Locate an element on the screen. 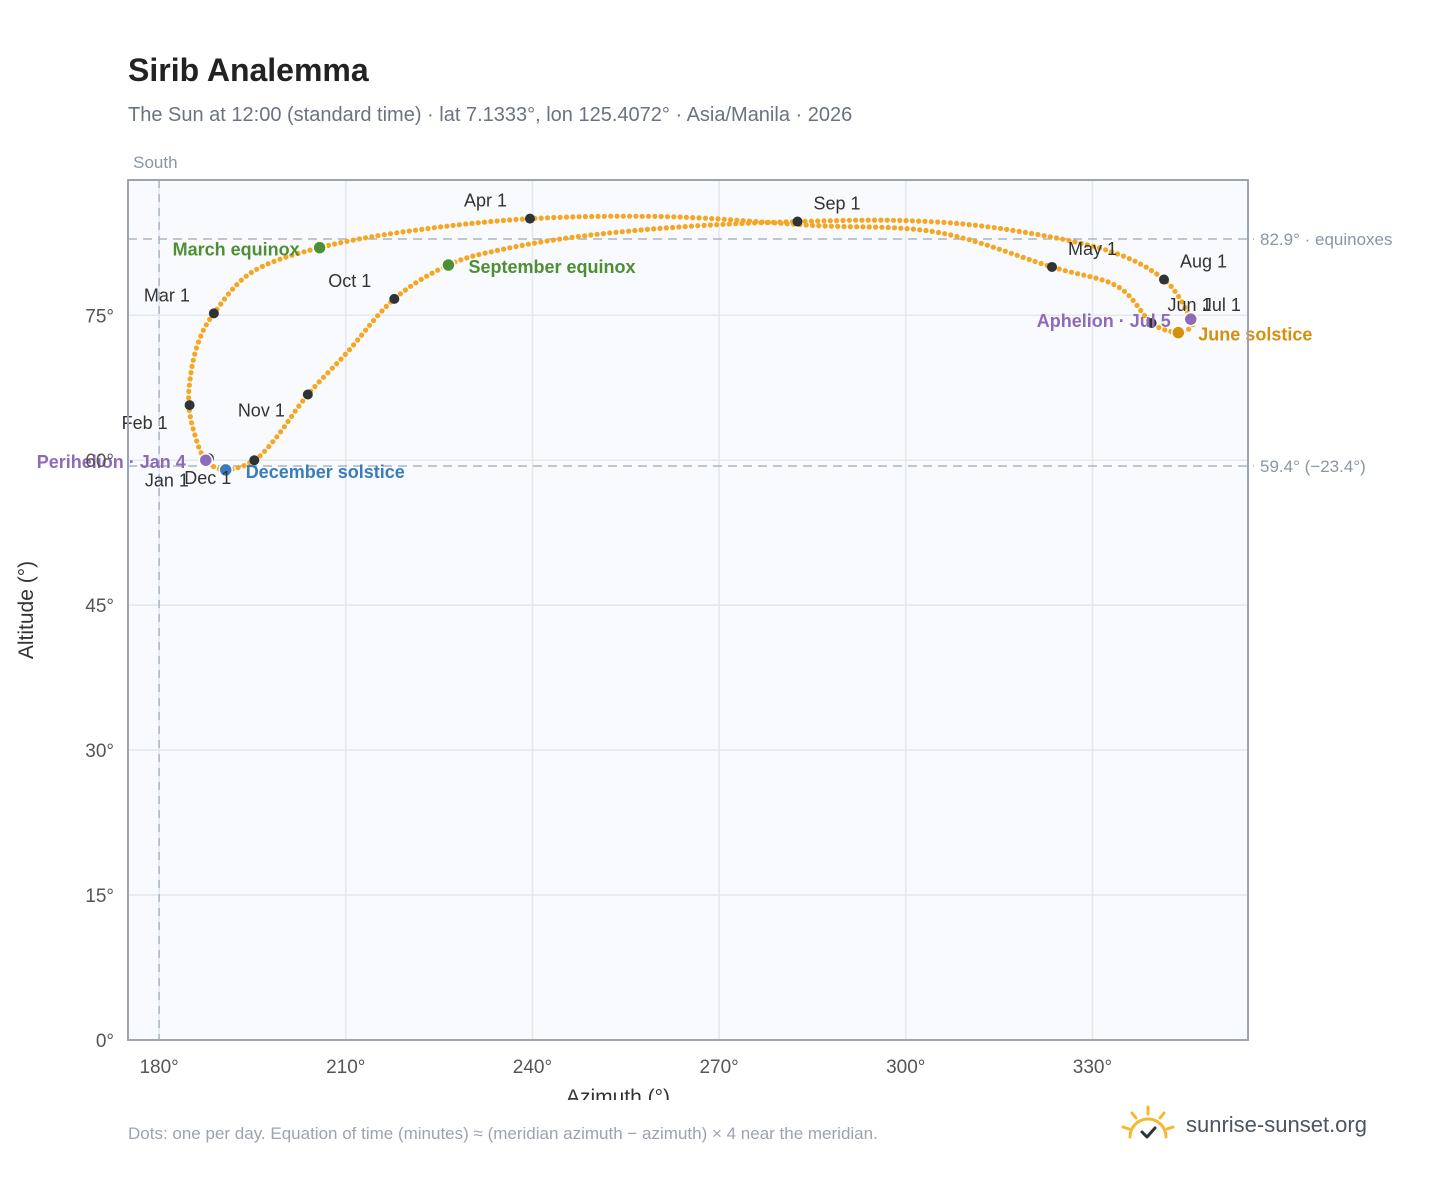 Image resolution: width=1448 pixels, height=1188 pixels. x-tick-label: 330° is located at coordinates (1092, 1067).